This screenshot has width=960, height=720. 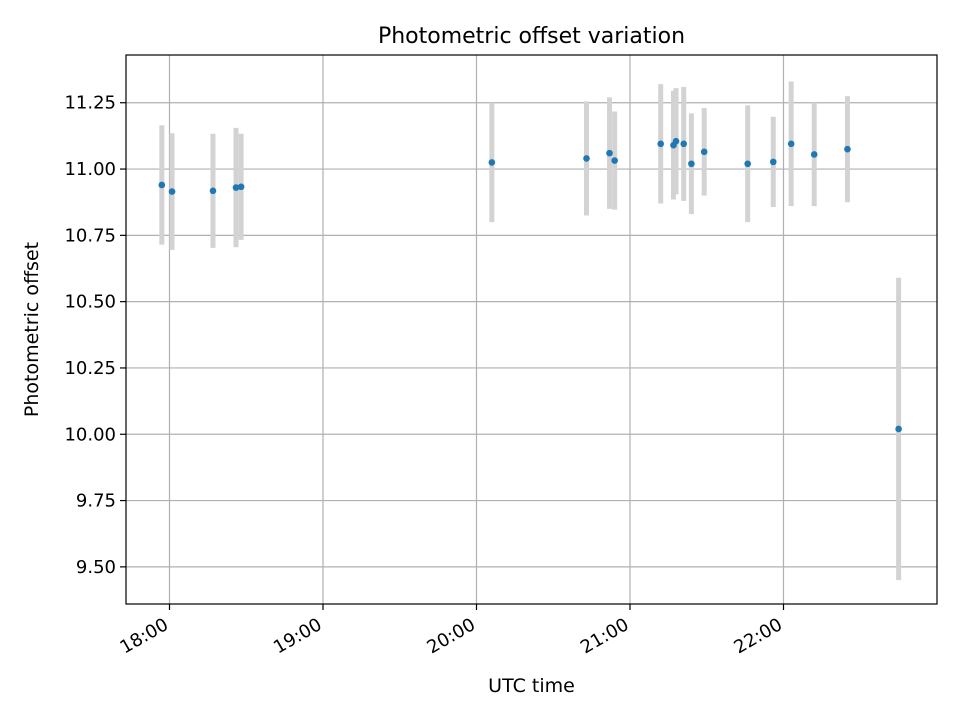 I want to click on y-tick-label: 10.50, so click(x=90, y=302).